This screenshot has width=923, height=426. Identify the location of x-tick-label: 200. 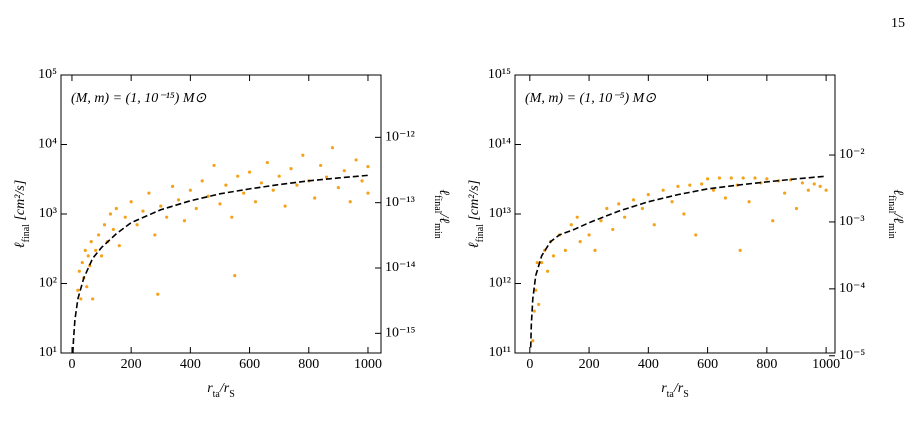
(589, 364).